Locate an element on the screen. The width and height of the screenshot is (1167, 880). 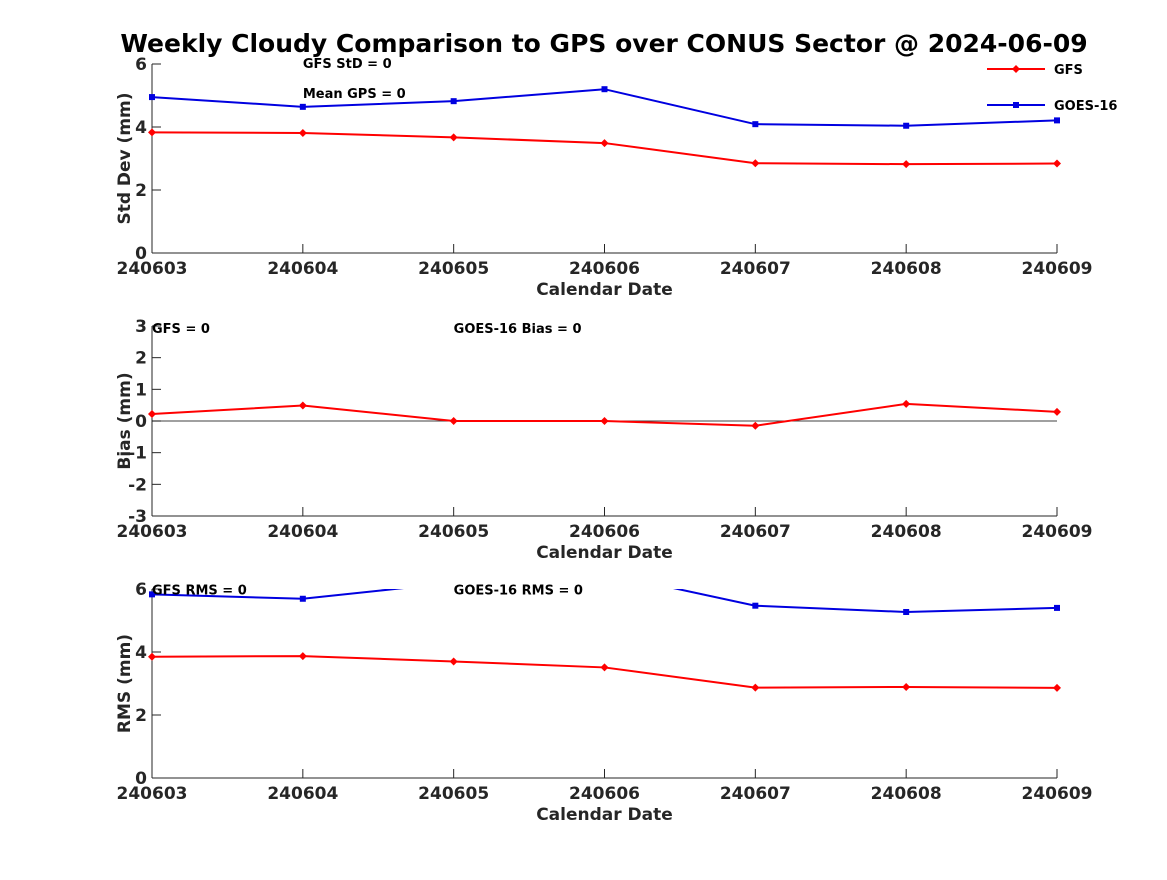
annotation: GOES-16 RMS = 0 is located at coordinates (518, 591).